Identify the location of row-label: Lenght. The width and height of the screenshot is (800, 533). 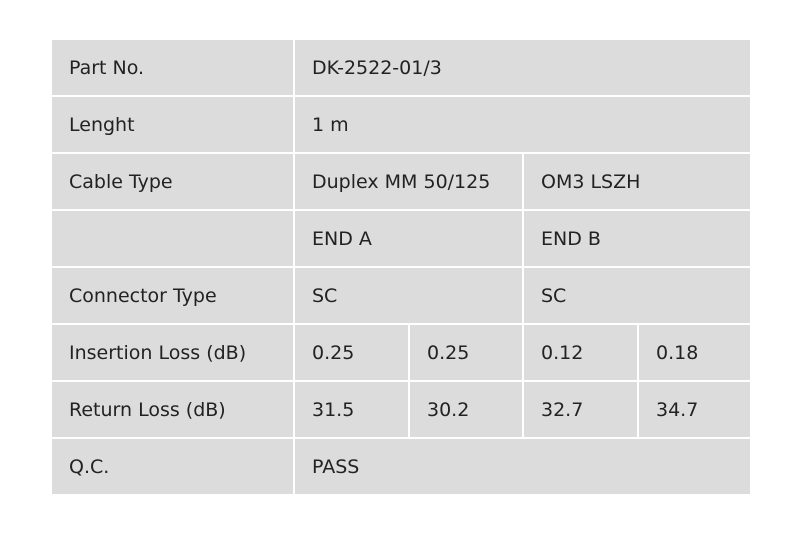
(172, 124).